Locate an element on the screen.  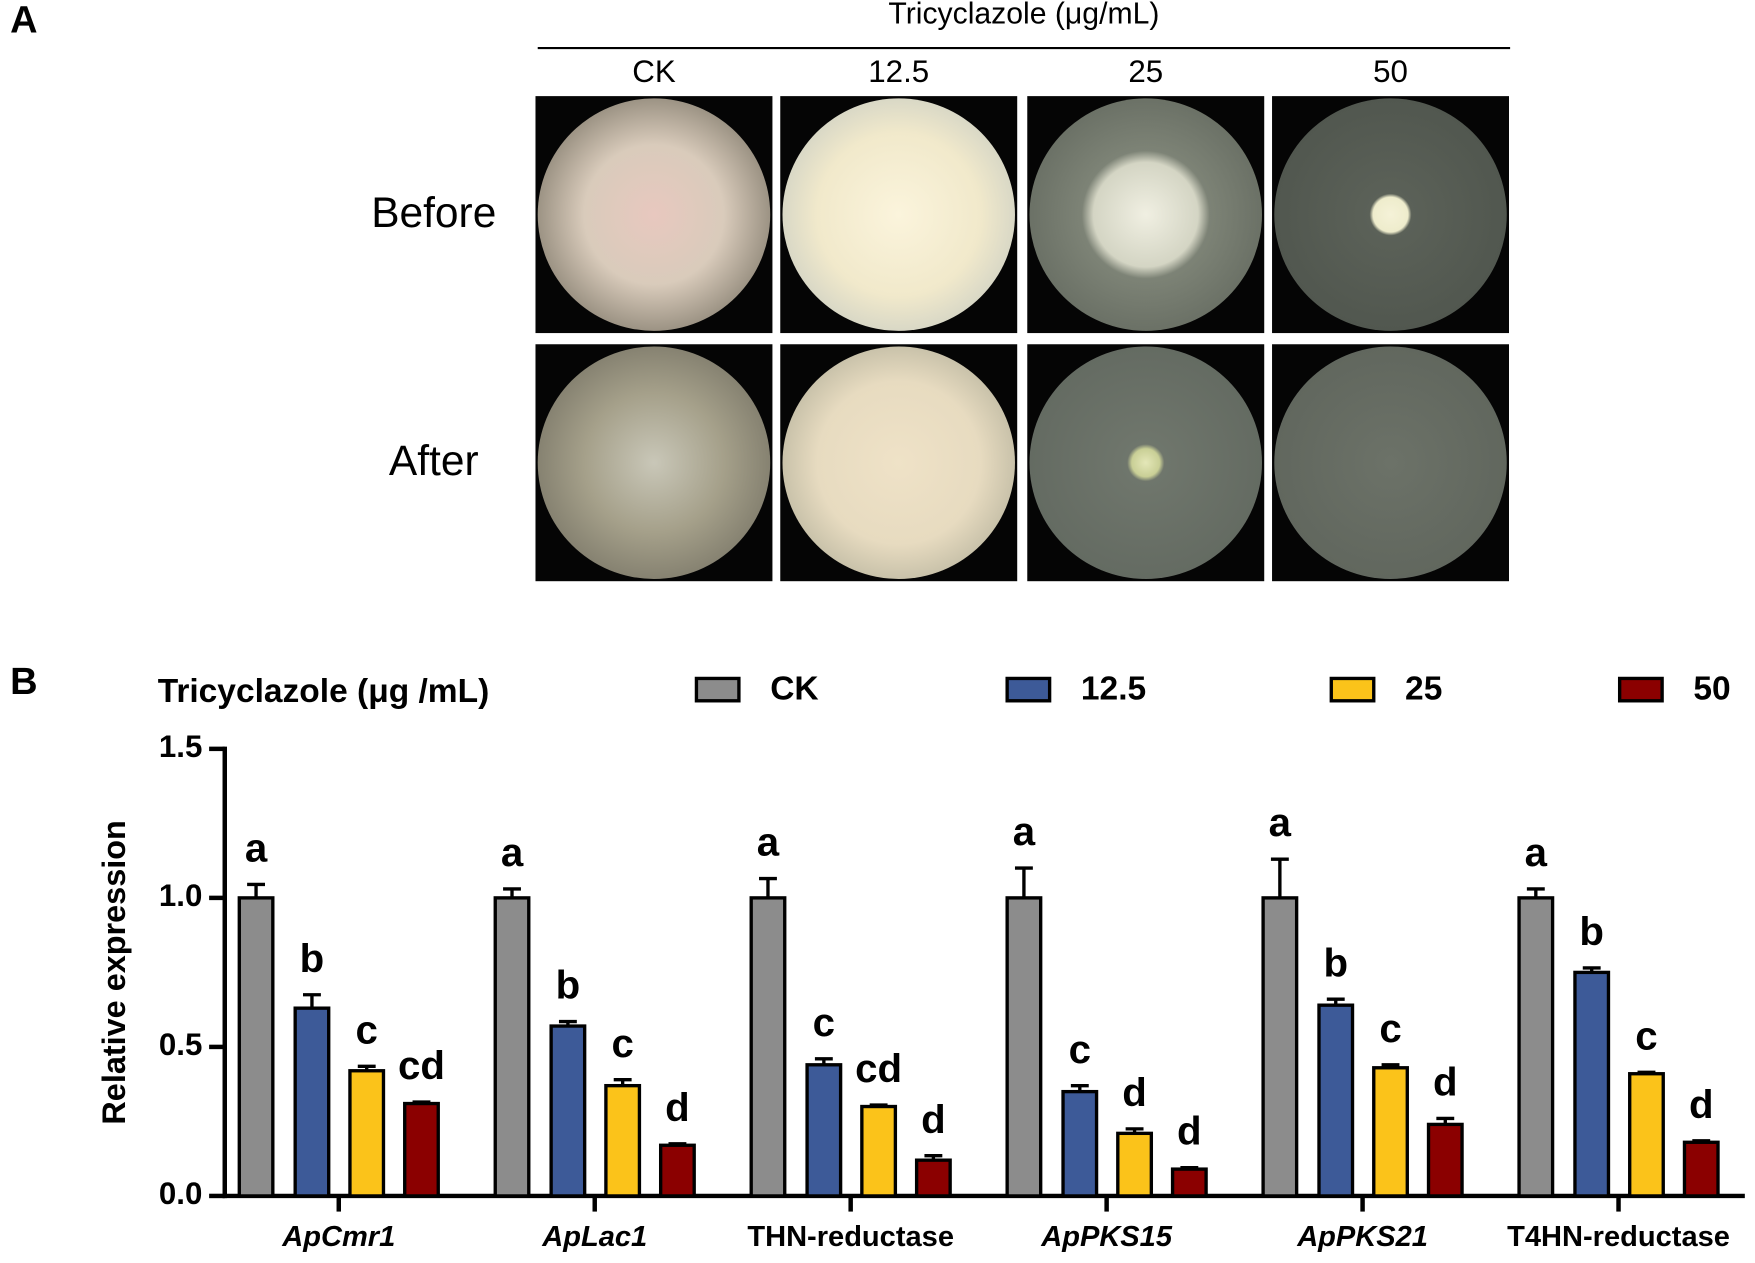
x-tick-label: THN-reductase is located at coordinates (850, 1237).